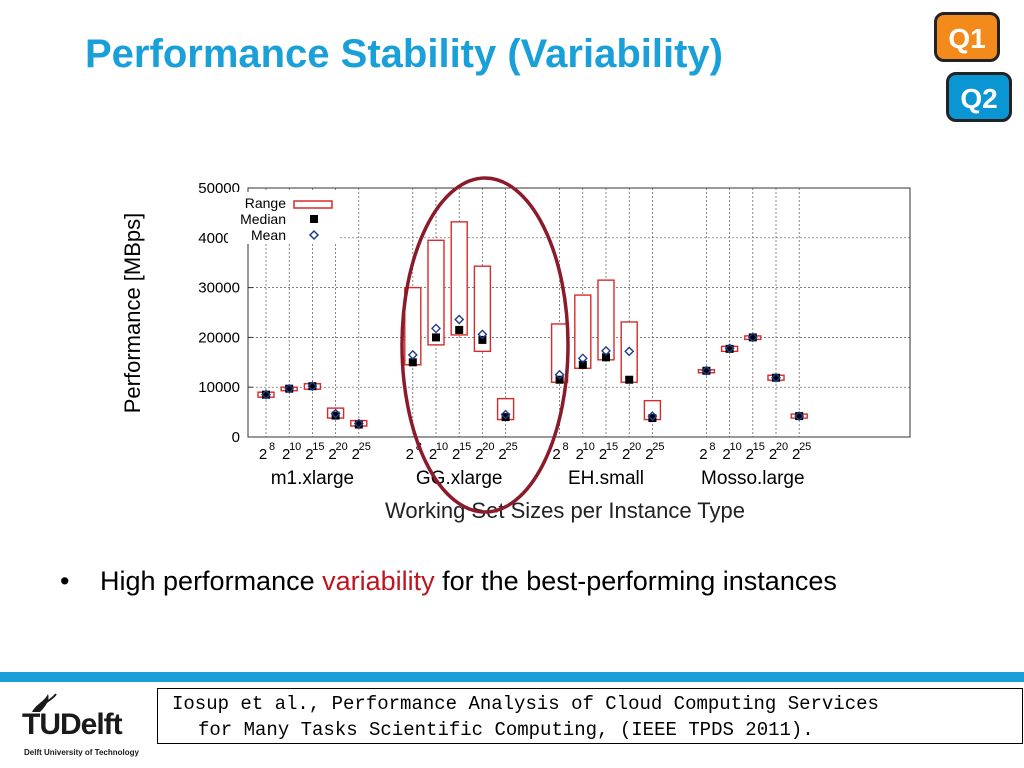 This screenshot has width=1024, height=768. Describe the element at coordinates (313, 204) in the screenshot. I see `legend-range-swatch` at that location.